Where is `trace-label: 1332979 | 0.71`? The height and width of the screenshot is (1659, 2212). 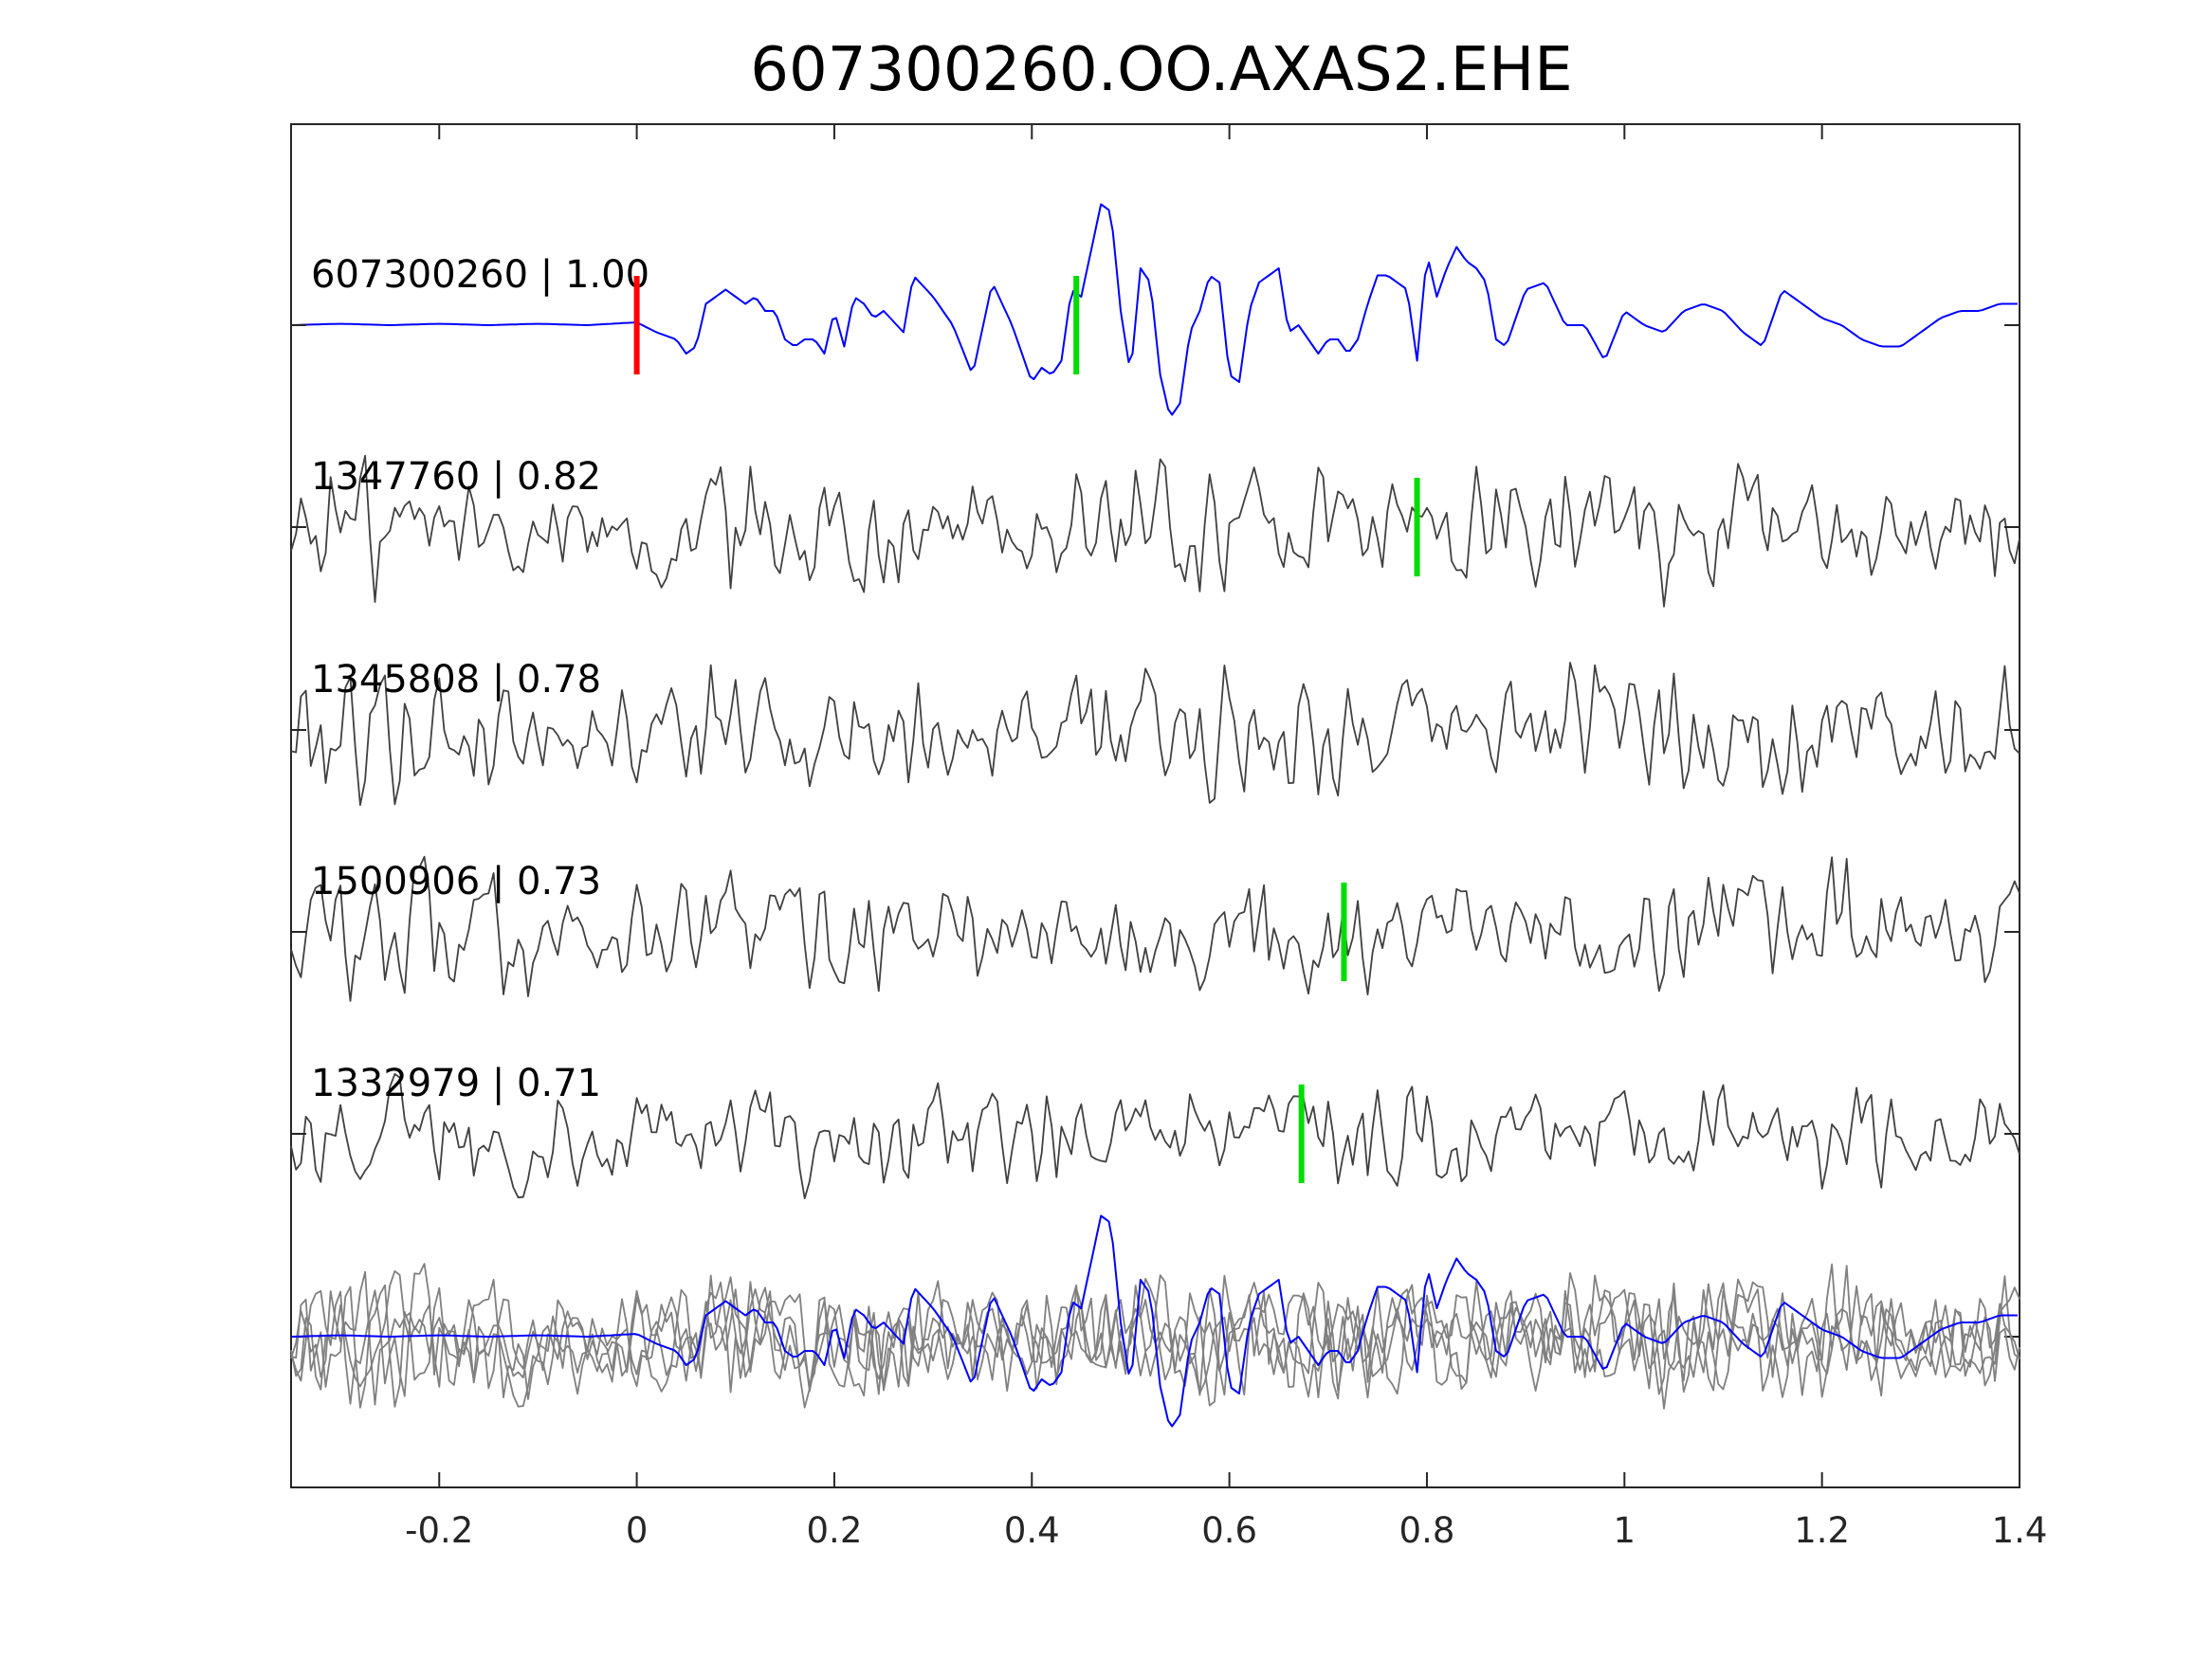 trace-label: 1332979 | 0.71 is located at coordinates (456, 1083).